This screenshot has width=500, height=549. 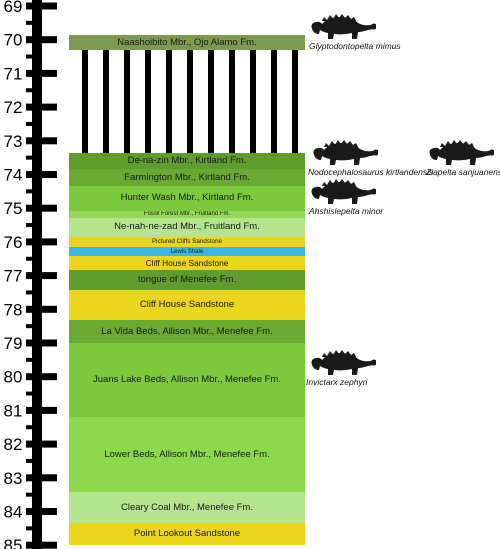 I want to click on unit-label: La Vida Beds, Allison Mbr., Menefee Fm., so click(x=187, y=331).